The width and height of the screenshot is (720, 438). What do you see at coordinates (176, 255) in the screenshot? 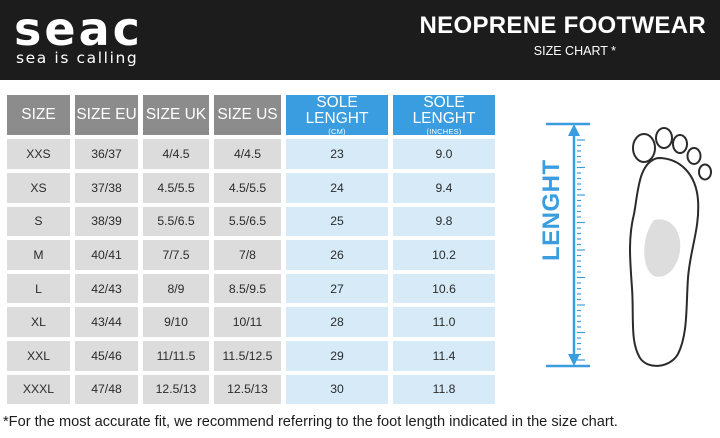
I see `cell-size-uk: 7/7.5` at bounding box center [176, 255].